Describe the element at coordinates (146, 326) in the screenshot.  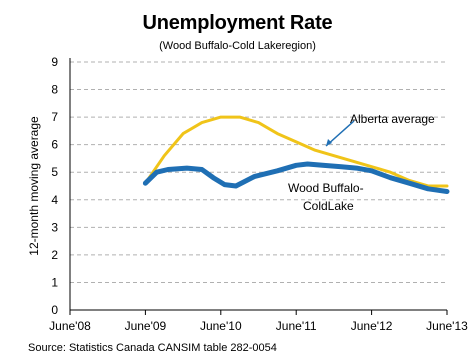
I see `x-tick-label: June'09` at that location.